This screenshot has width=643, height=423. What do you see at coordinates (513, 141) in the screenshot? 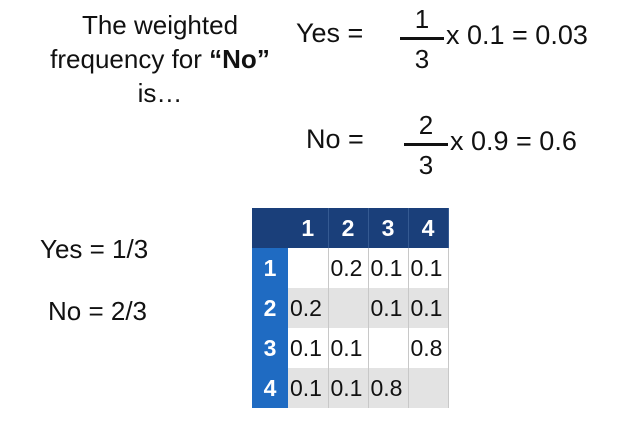
I see `no-equation-result: x 0.9 = 0.6` at bounding box center [513, 141].